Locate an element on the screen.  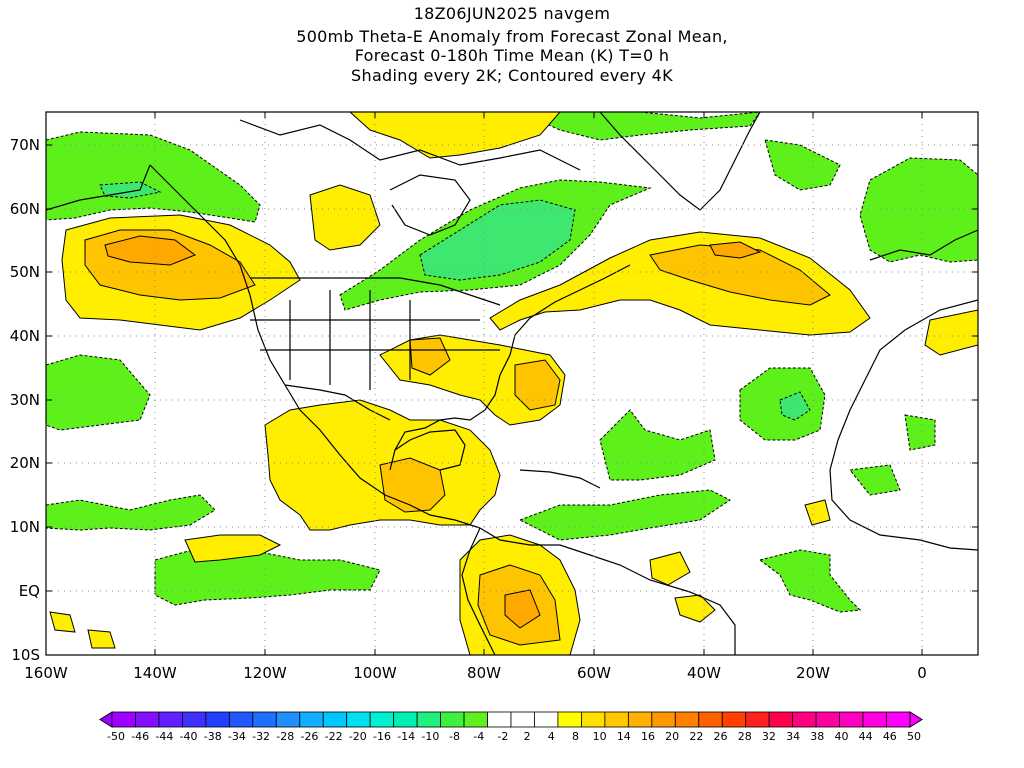
colorbar-label: -8 is located at coordinates (454, 736).